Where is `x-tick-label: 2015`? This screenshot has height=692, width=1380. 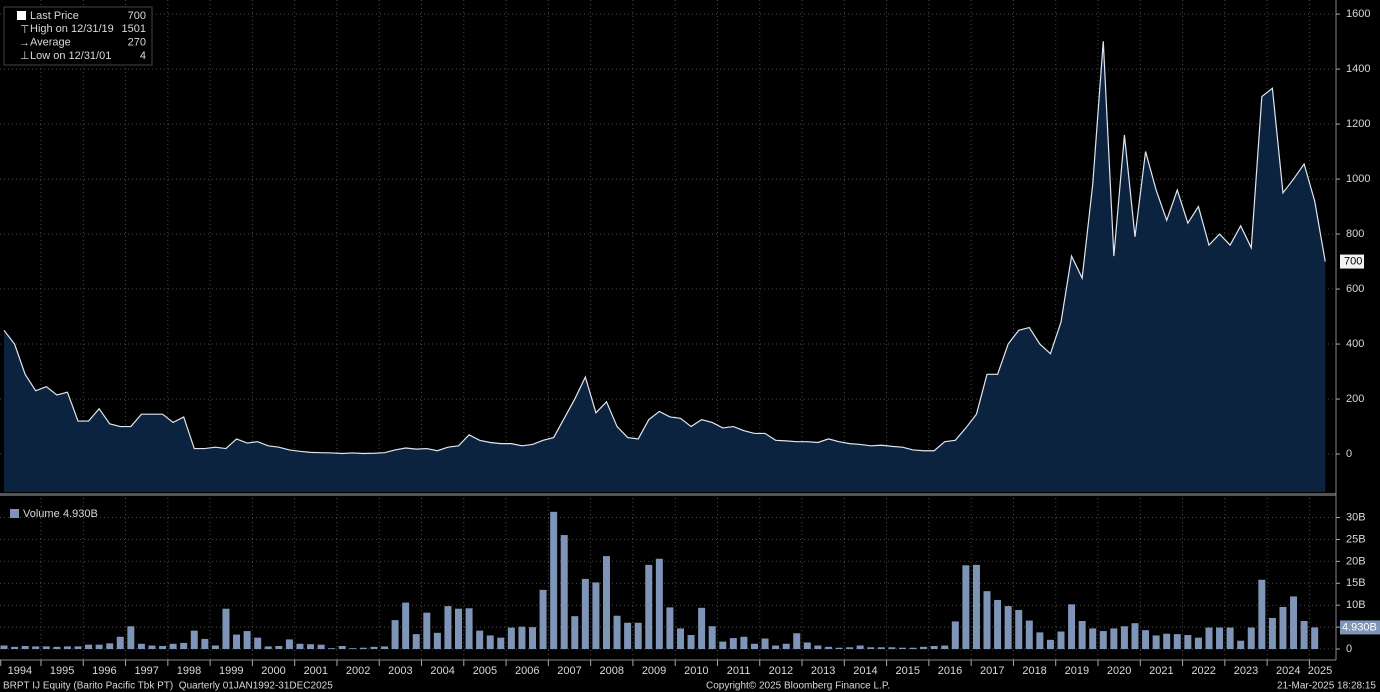
x-tick-label: 2015 is located at coordinates (907, 671).